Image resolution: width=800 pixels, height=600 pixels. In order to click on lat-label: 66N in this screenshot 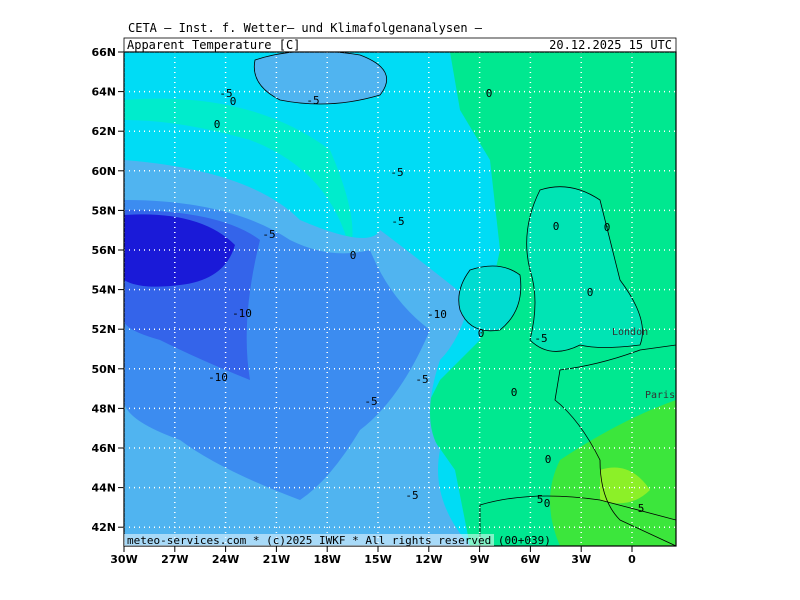, I will do `click(103, 52)`.